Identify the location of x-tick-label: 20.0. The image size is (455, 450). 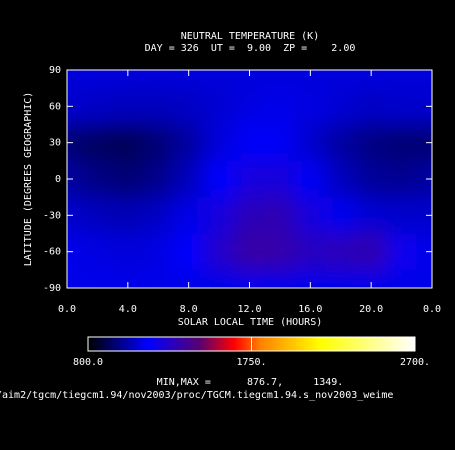
(371, 309).